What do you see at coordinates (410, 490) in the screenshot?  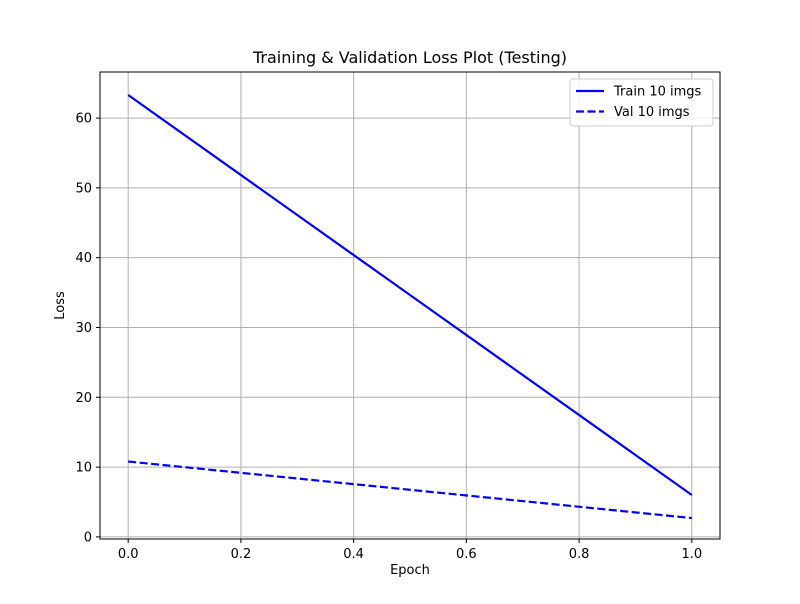 I see `series-line-val` at bounding box center [410, 490].